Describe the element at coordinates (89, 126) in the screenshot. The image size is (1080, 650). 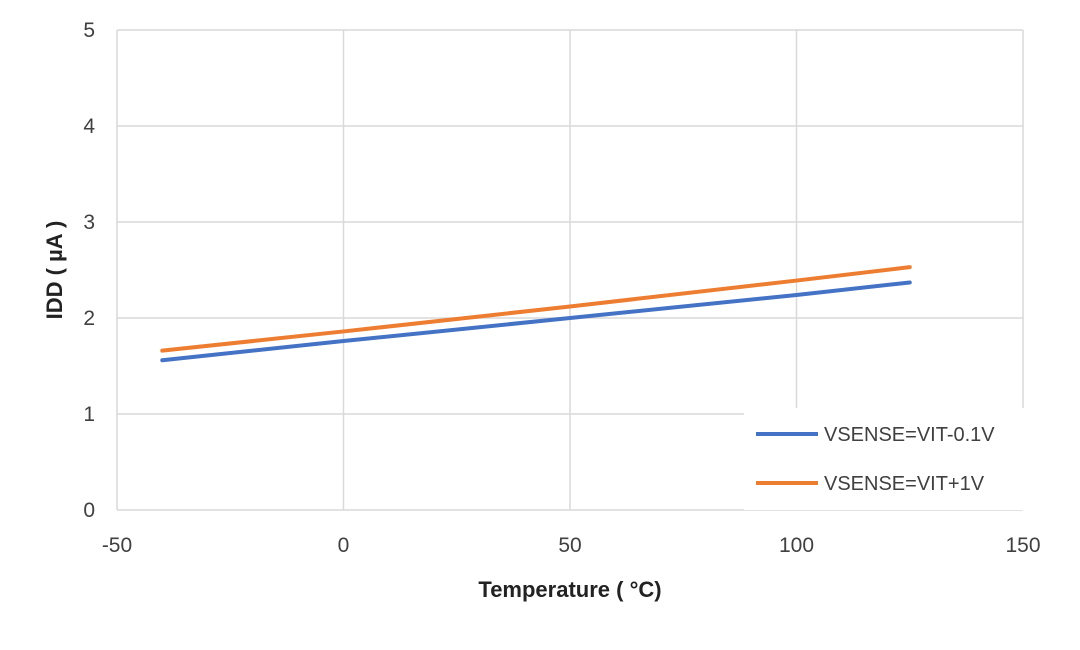
I see `y-tick-label: 4` at that location.